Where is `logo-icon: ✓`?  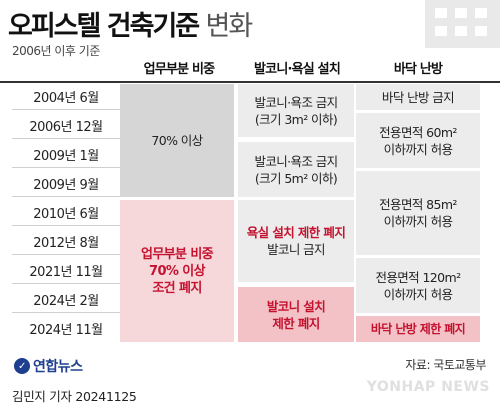 logo-icon: ✓ is located at coordinates (22, 366).